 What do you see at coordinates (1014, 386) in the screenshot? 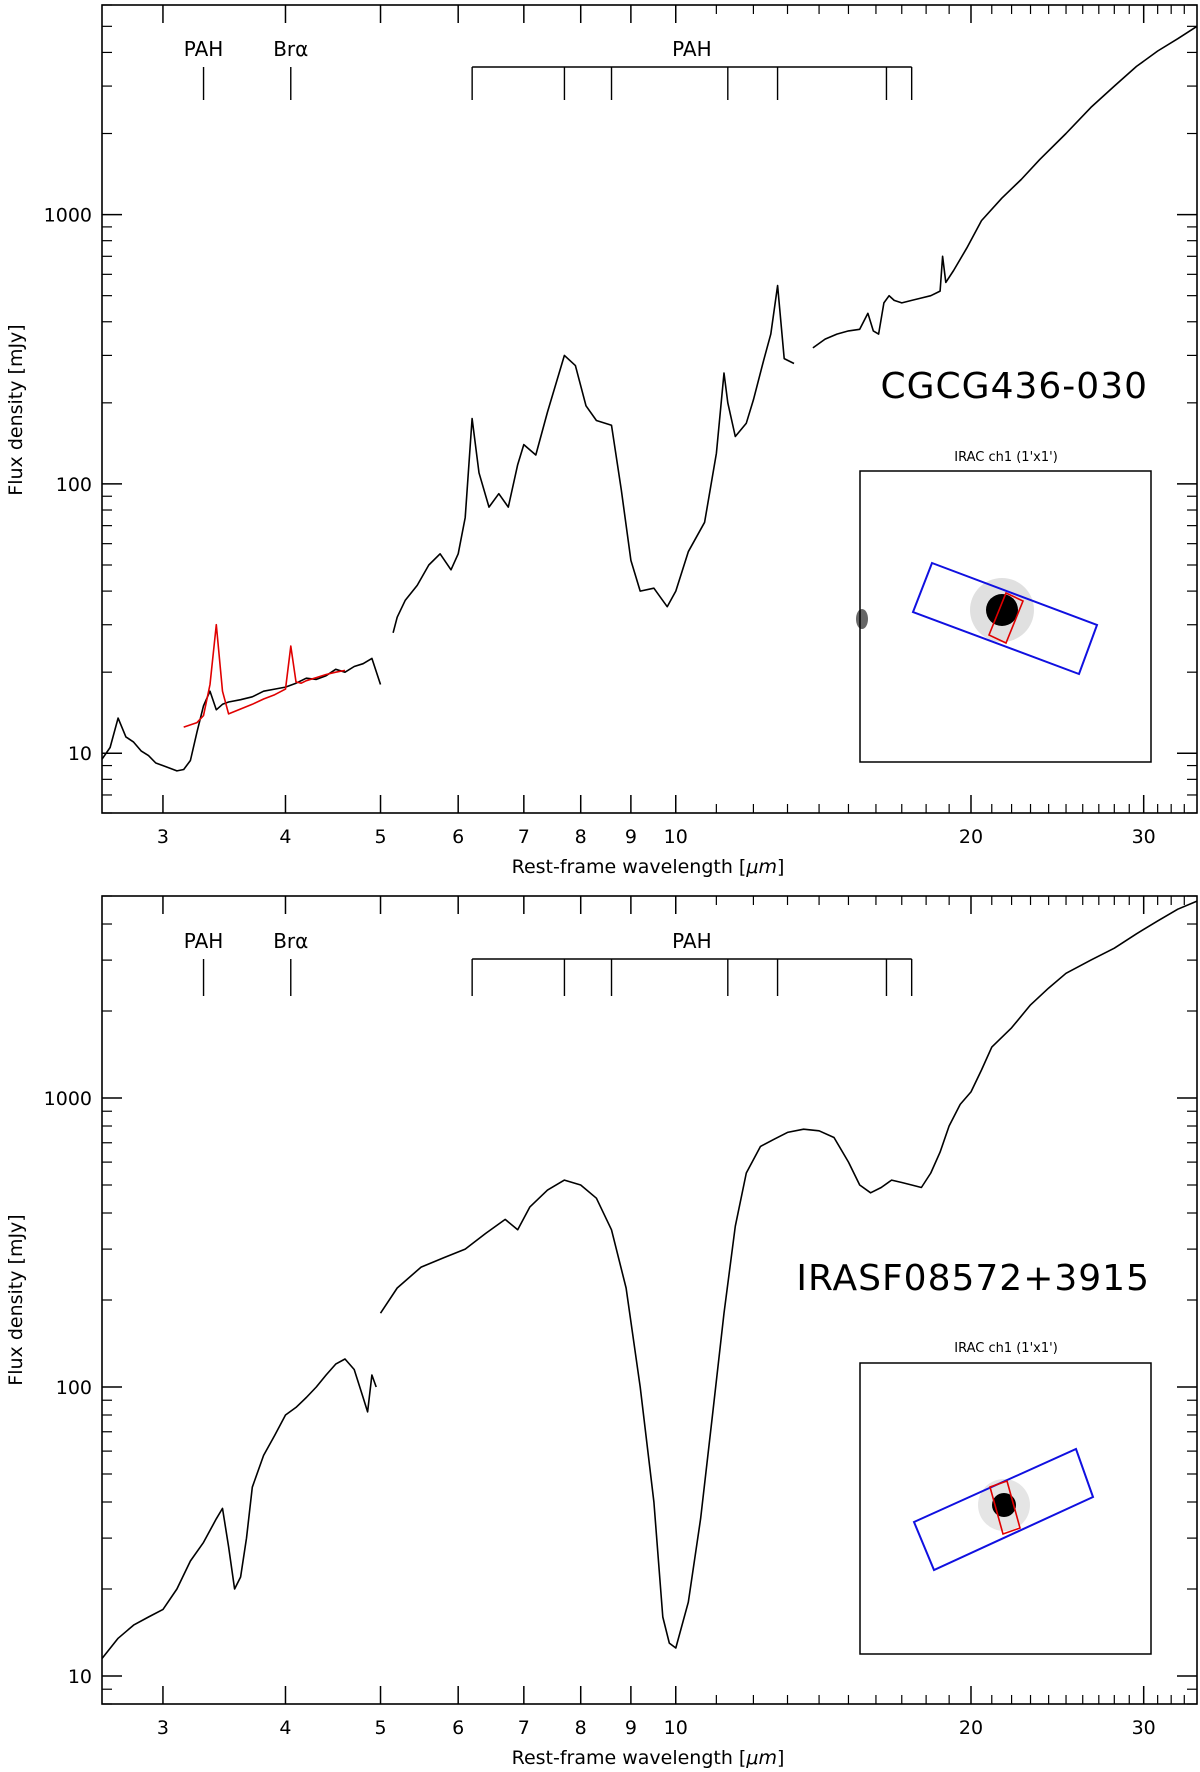
I see `object-label: CGCG436-030` at bounding box center [1014, 386].